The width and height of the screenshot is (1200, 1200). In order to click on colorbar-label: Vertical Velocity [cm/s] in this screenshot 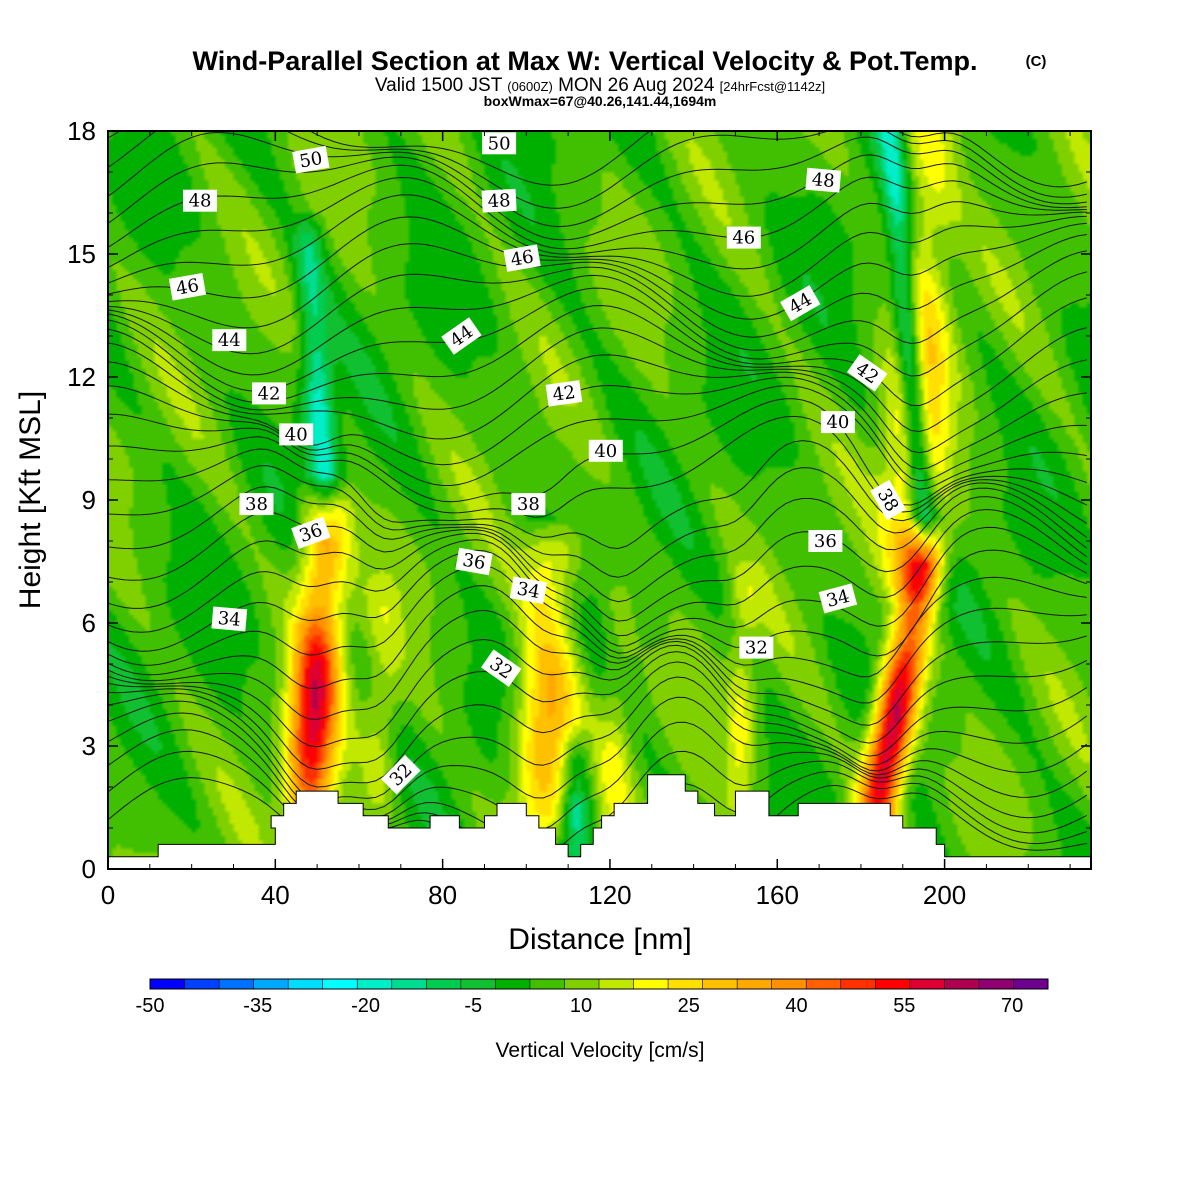, I will do `click(600, 1050)`.